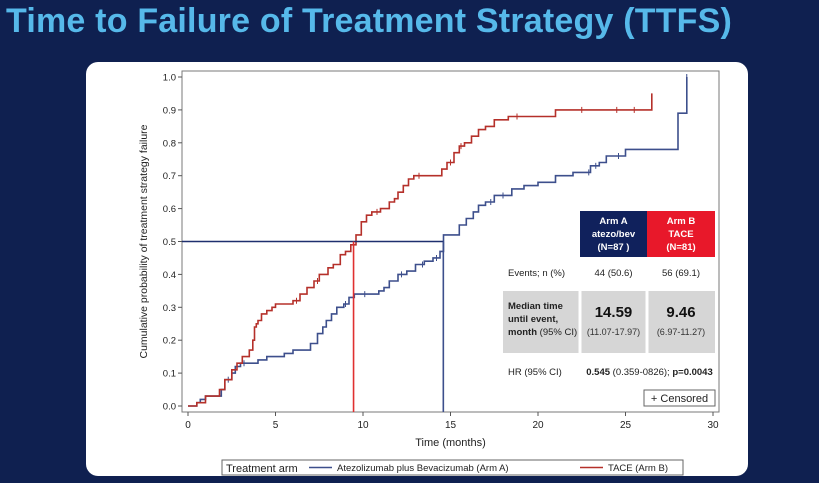 The width and height of the screenshot is (819, 483). I want to click on row-label-events: Events; n (%), so click(536, 273).